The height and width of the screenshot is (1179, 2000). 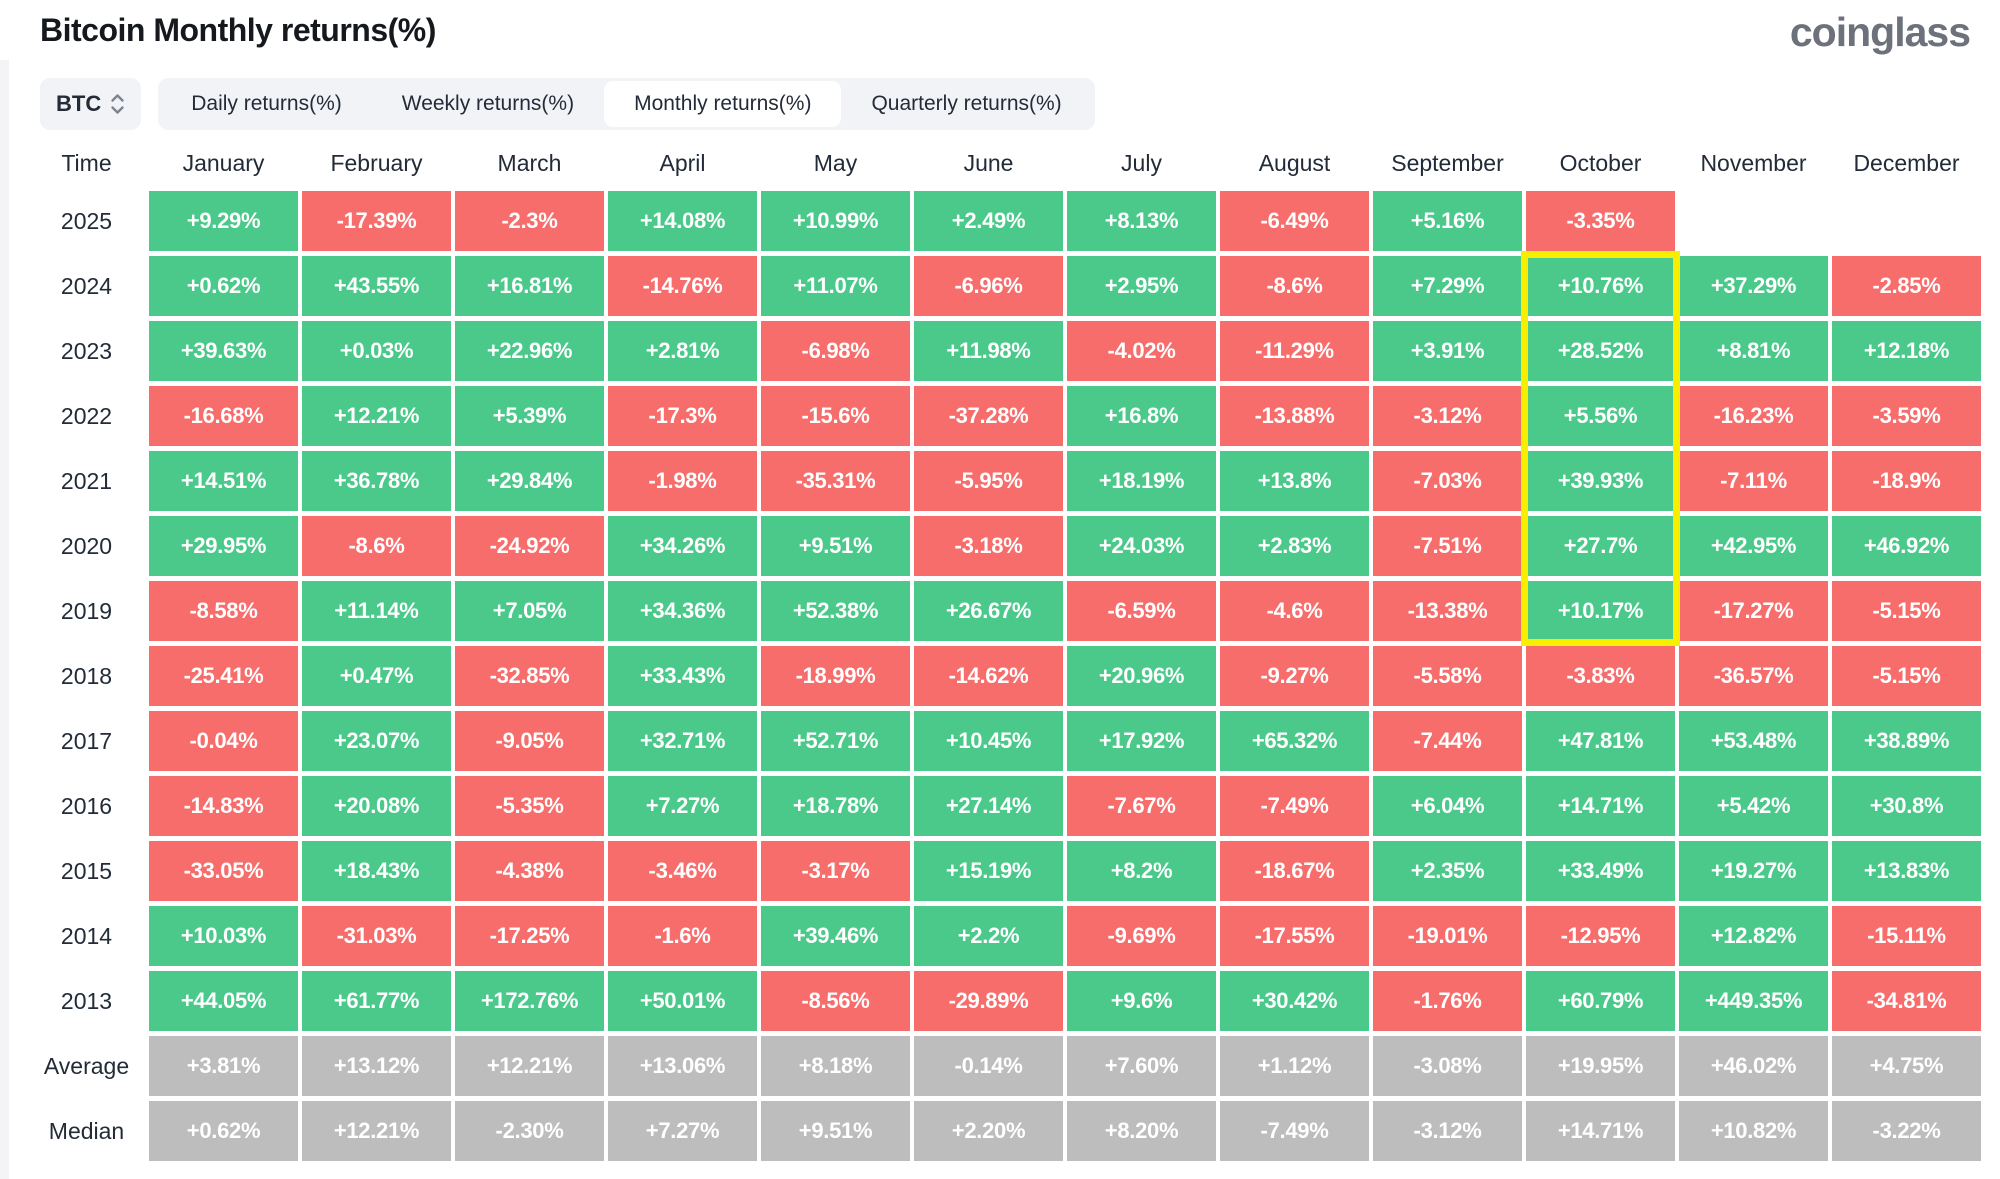 I want to click on return-cell: +16.8%, so click(x=1141, y=416).